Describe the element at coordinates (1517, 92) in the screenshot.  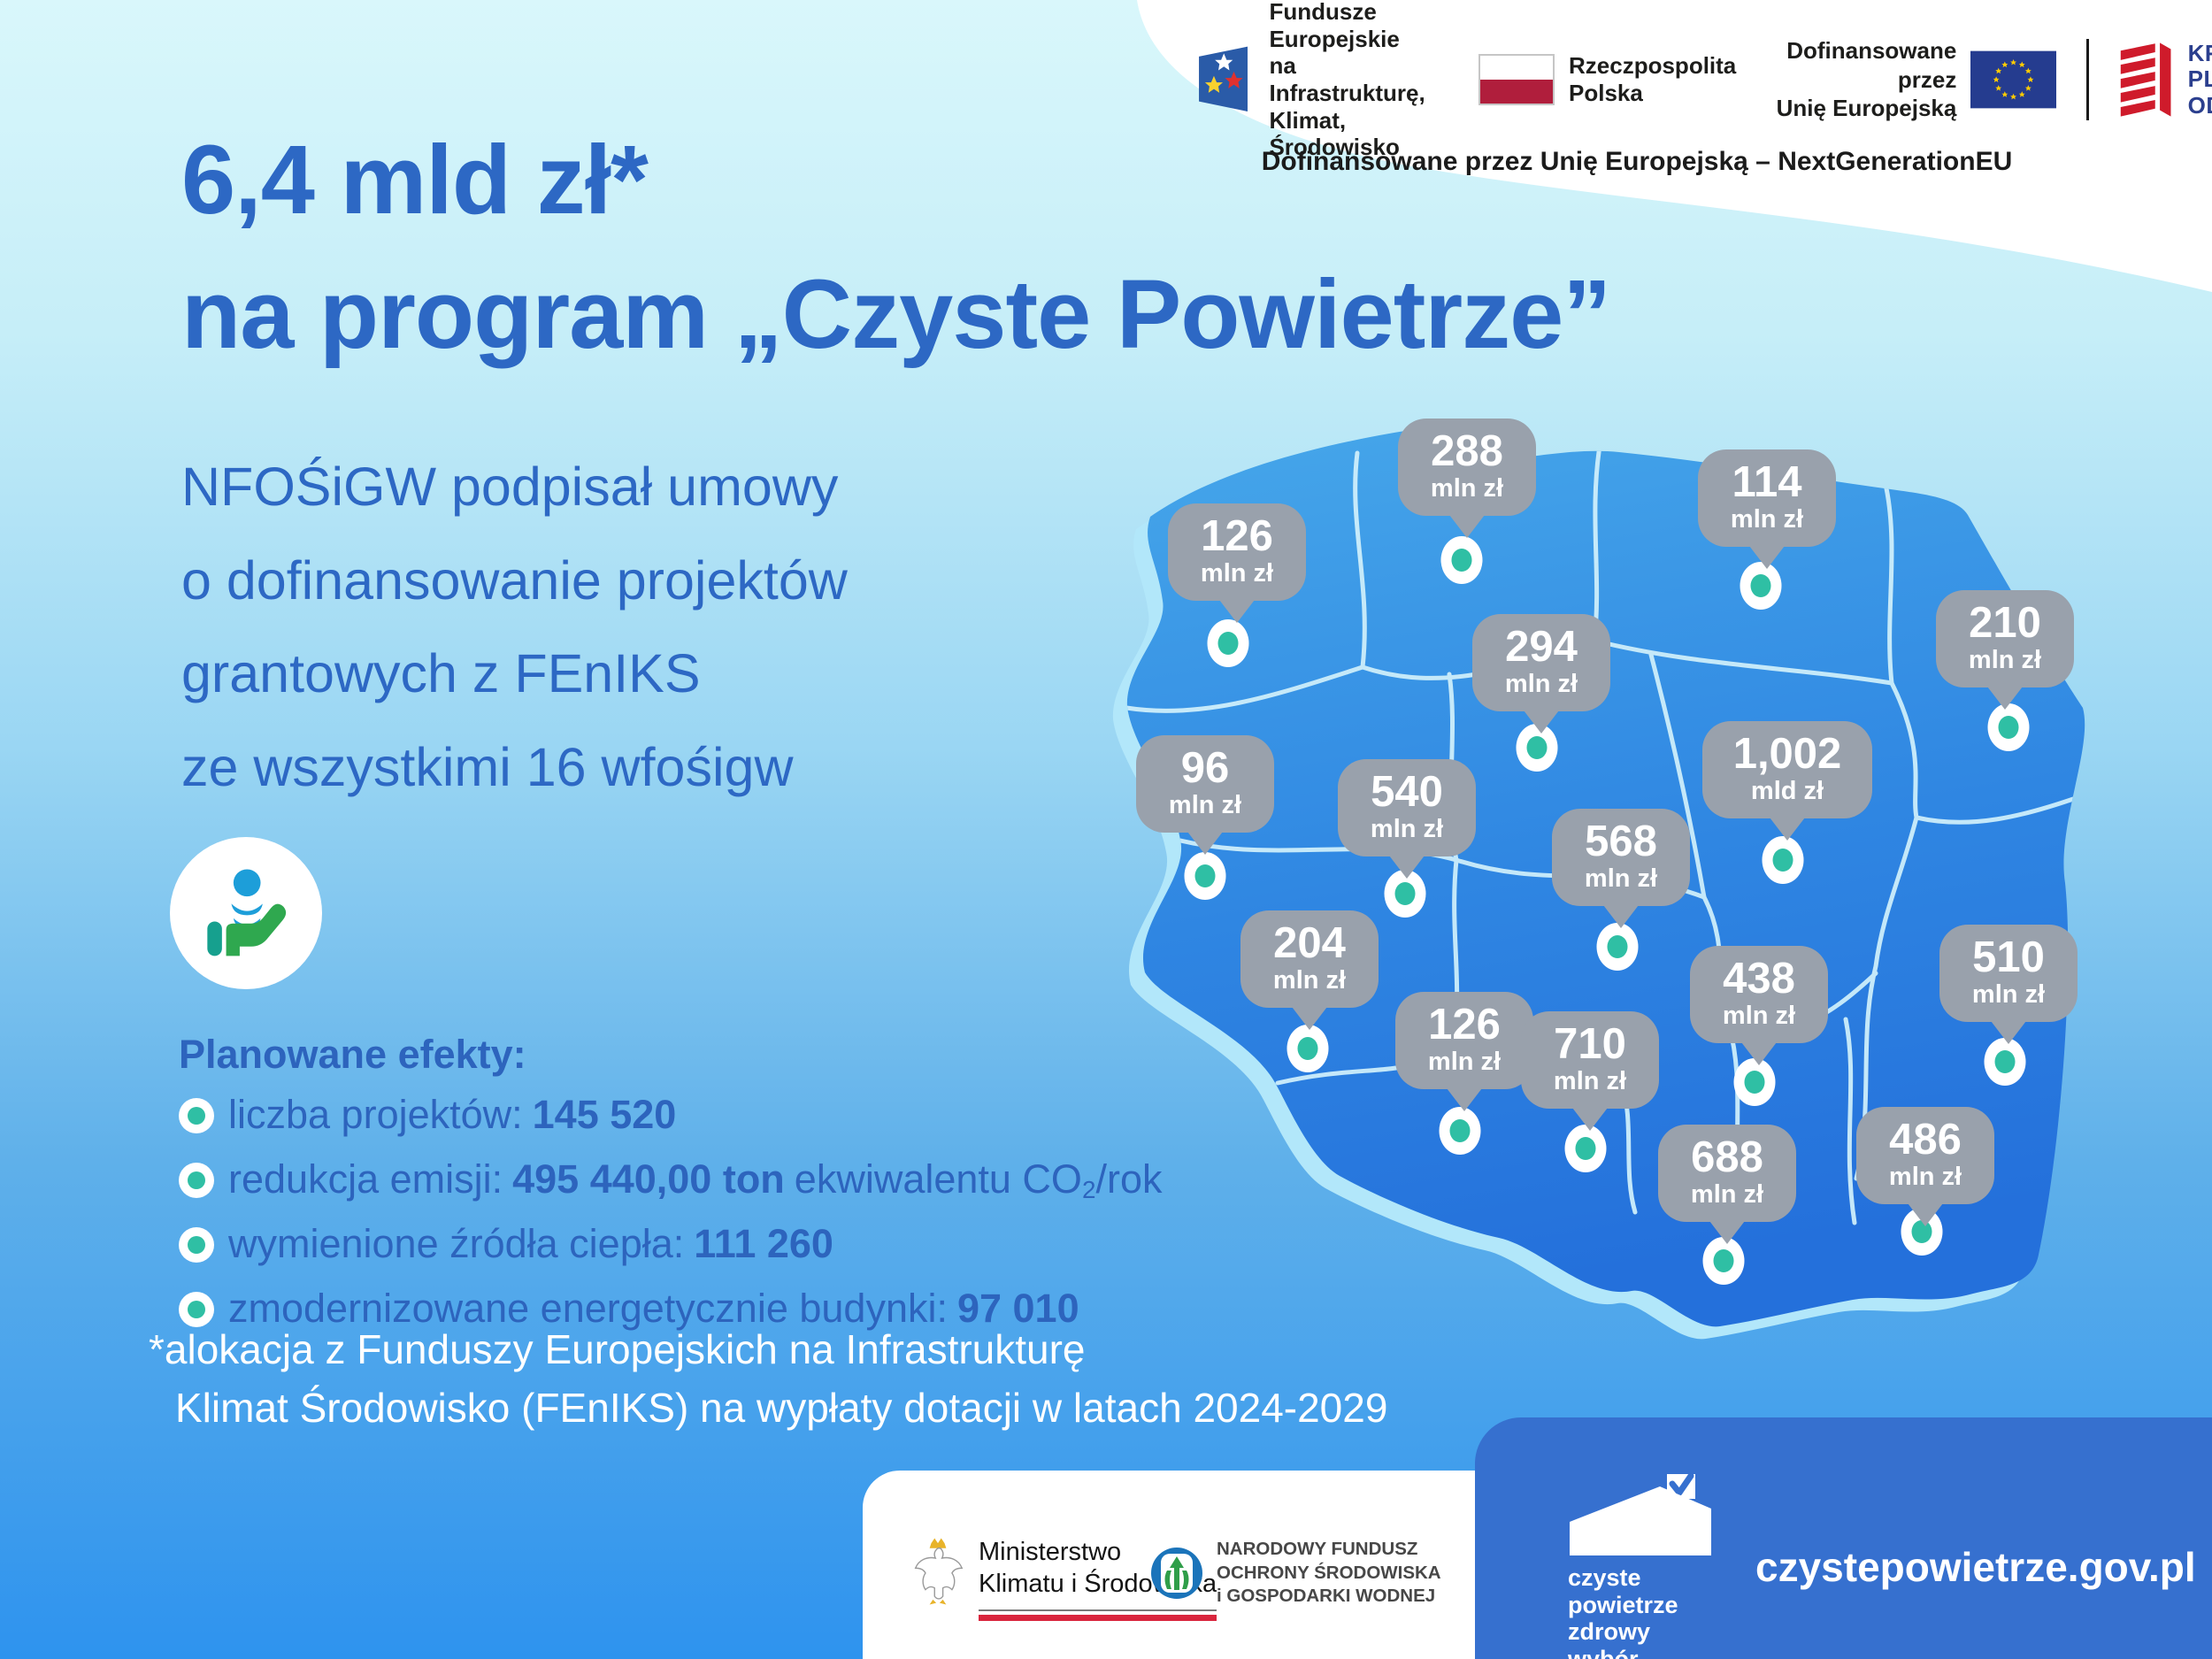
I see `flag-red-stripe` at that location.